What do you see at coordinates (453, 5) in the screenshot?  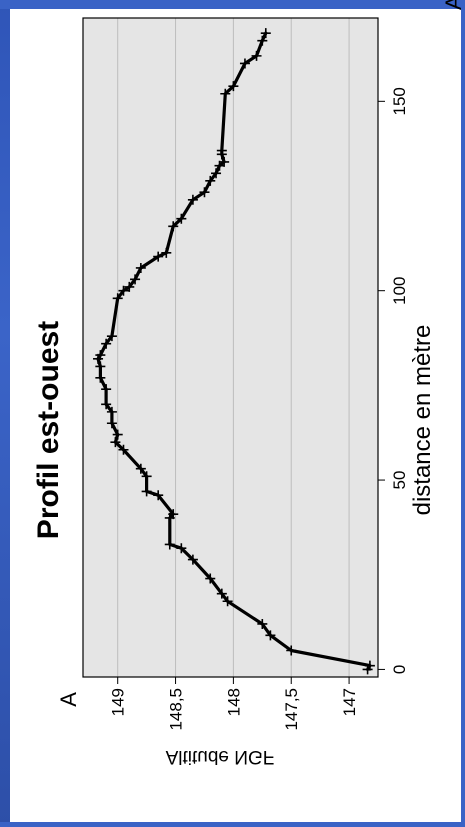 I see `profile-end-label: A'` at bounding box center [453, 5].